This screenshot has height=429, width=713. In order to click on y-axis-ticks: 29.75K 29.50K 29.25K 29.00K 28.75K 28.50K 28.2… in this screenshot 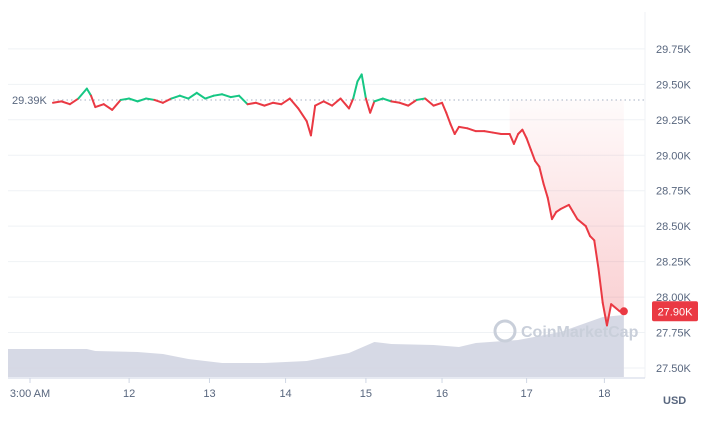, I will do `click(674, 209)`.